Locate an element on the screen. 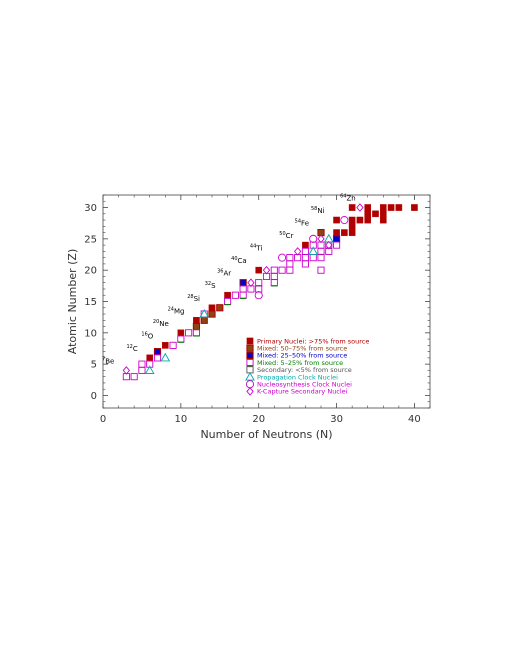 The height and width of the screenshot is (670, 518). nuclide-mass-number: 16 is located at coordinates (144, 334).